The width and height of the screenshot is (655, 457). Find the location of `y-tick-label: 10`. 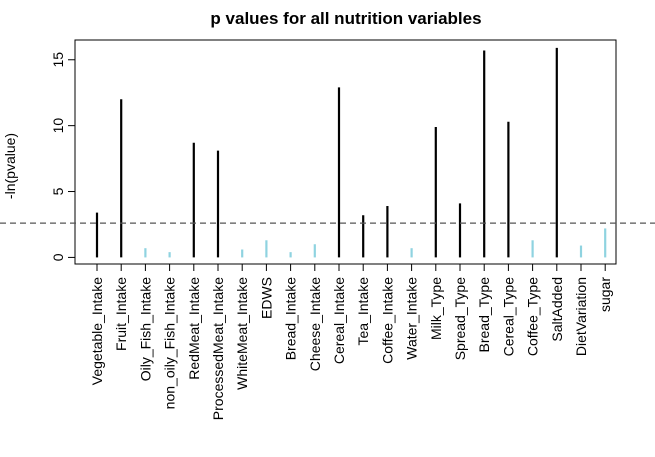

y-tick-label: 10 is located at coordinates (58, 126).